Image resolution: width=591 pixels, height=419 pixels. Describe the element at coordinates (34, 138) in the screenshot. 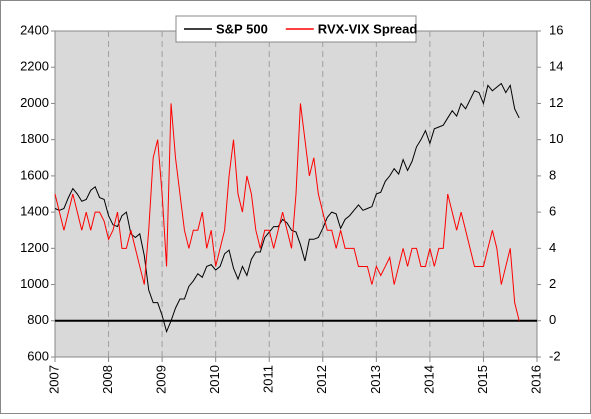

I see `y-tick-label: 1800` at that location.